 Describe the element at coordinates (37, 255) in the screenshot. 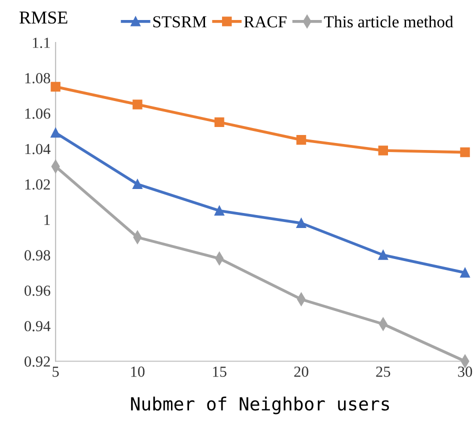

I see `y-tick-label: 0.98` at that location.